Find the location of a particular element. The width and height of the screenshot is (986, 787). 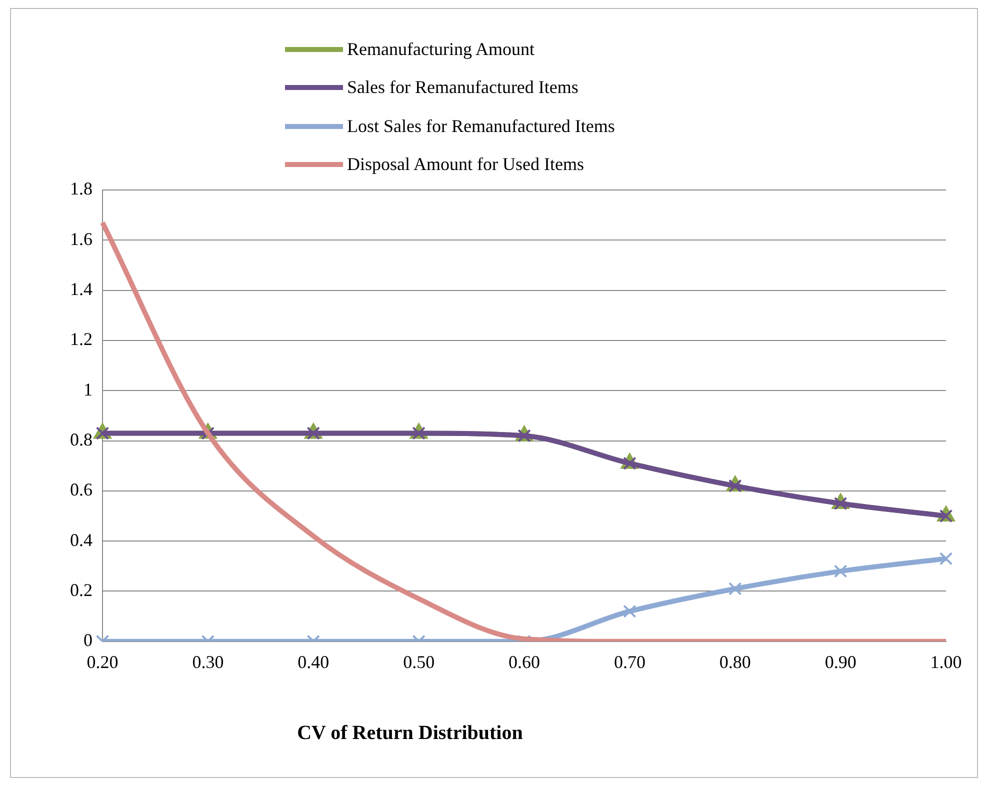

y-tick-label: 0.4 is located at coordinates (81, 540).